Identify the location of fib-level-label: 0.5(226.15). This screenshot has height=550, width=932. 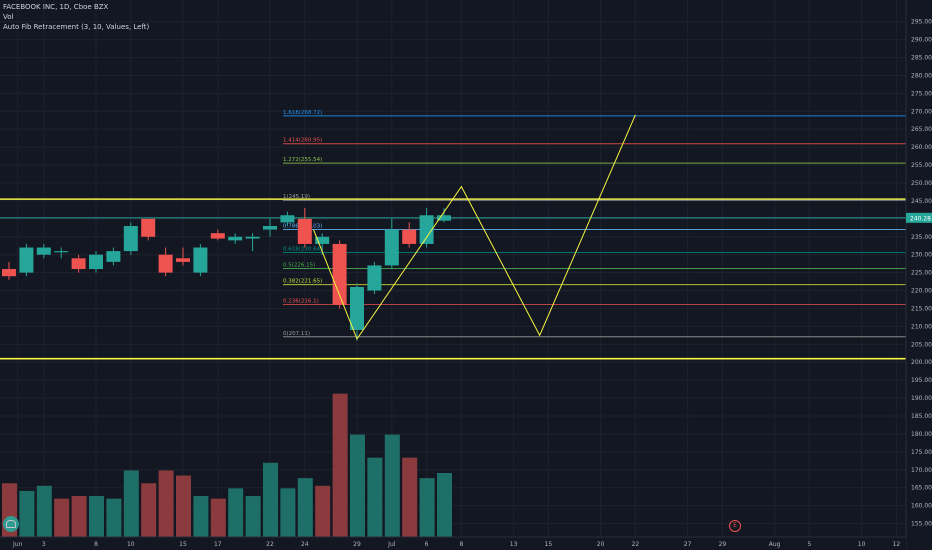
(299, 265).